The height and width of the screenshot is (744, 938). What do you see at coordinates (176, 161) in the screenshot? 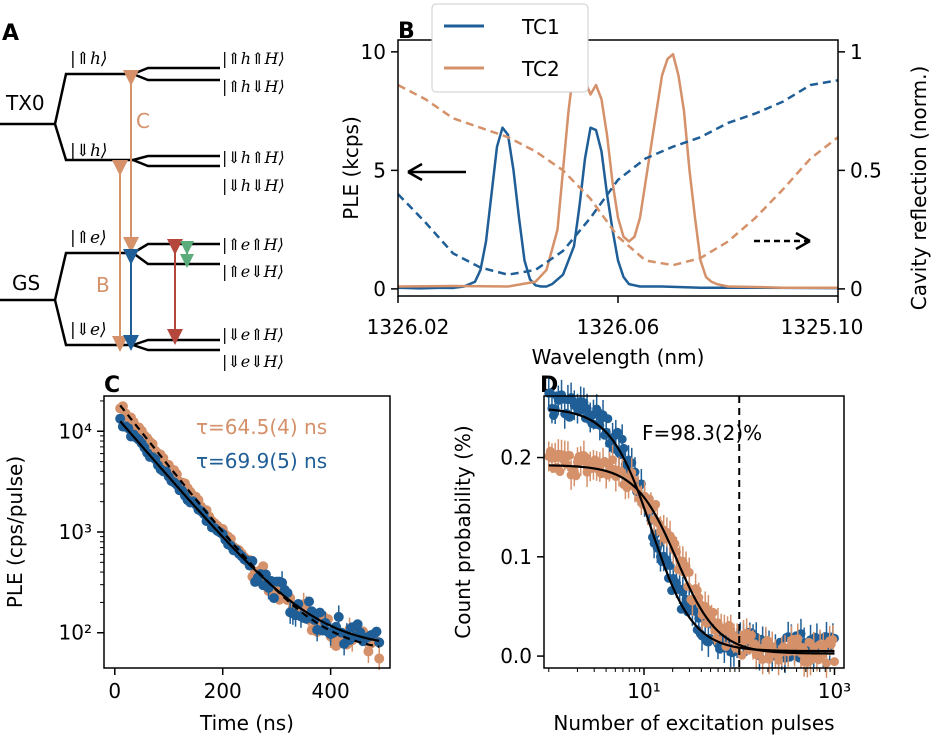
I see `tx-dn-hyperfine` at bounding box center [176, 161].